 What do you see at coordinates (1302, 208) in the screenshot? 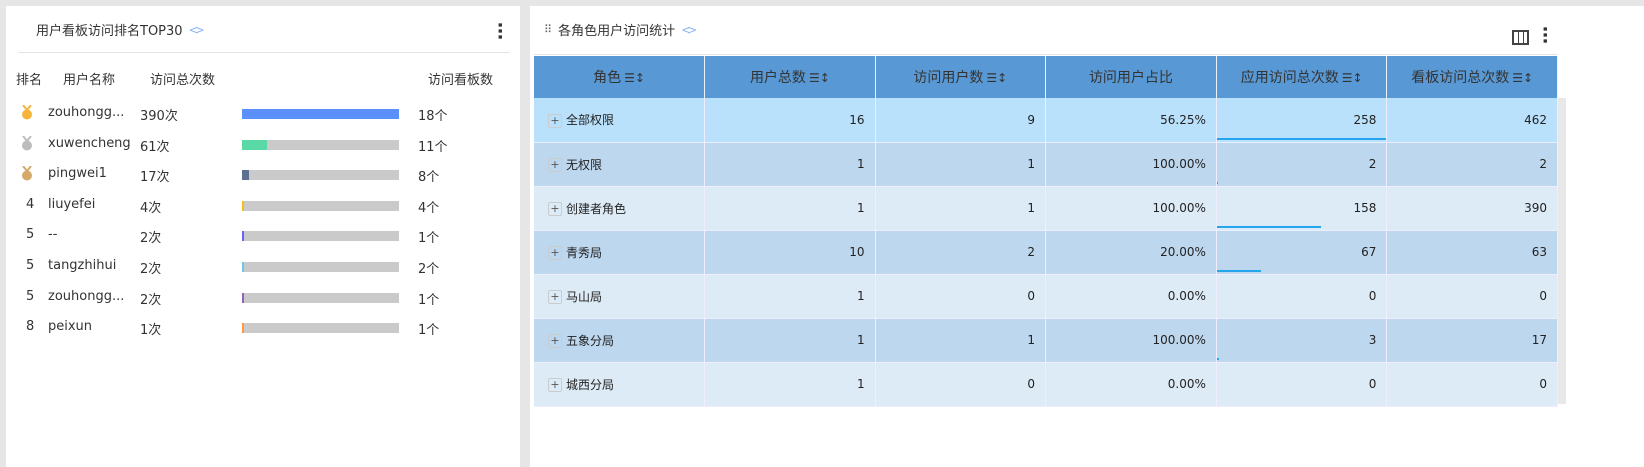
I see `table-cell: 158` at bounding box center [1302, 208].